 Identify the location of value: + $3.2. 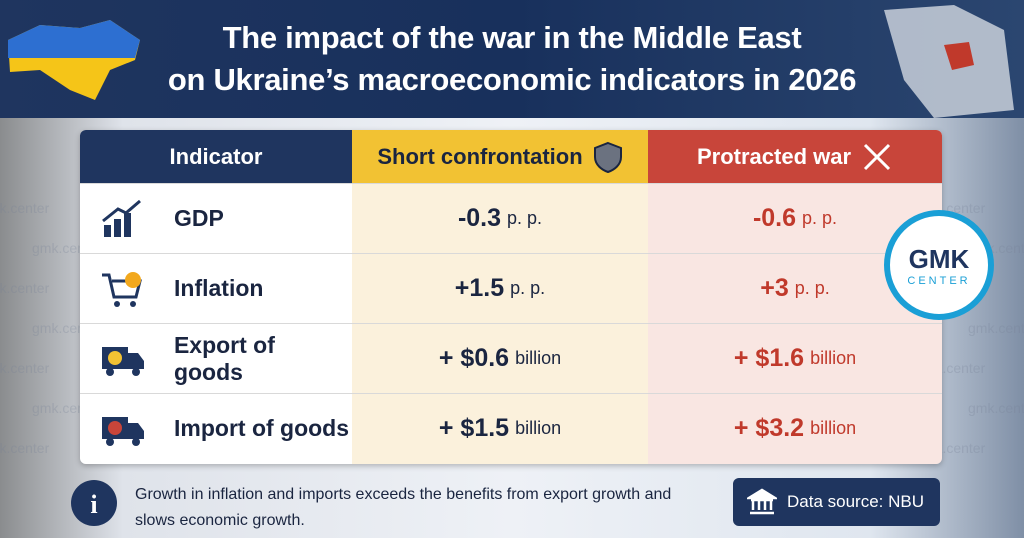
(769, 428).